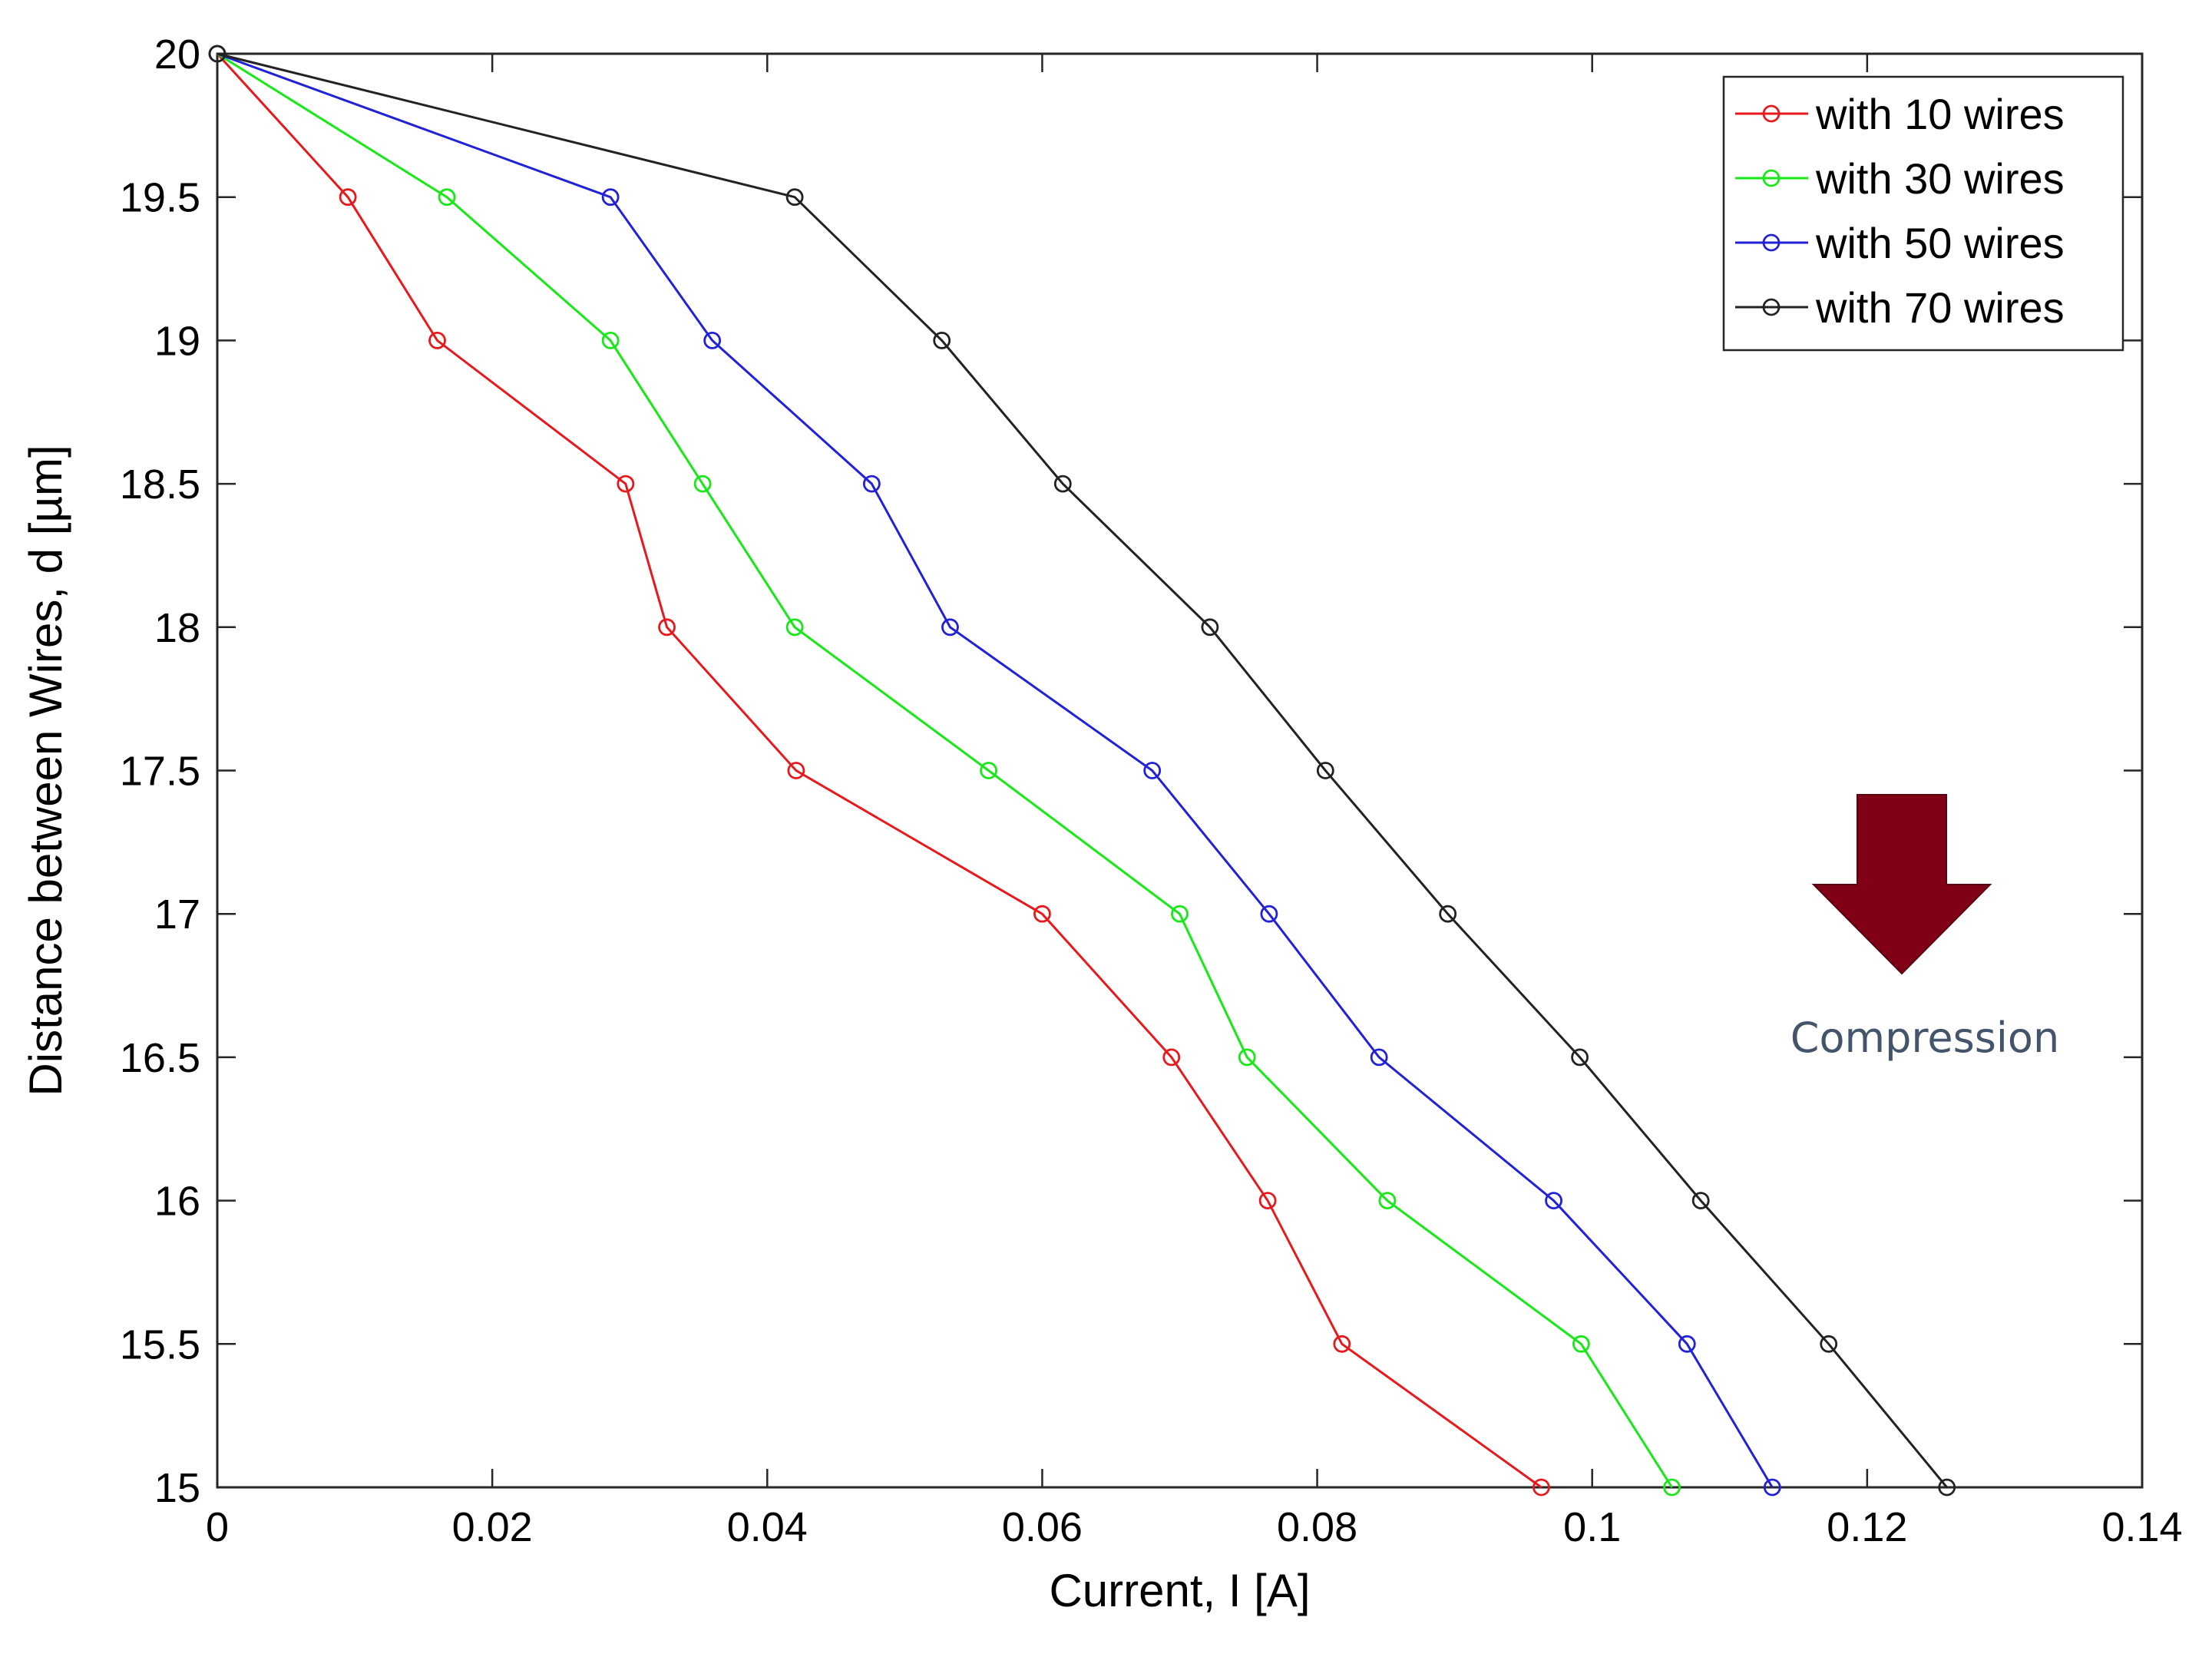 This screenshot has width=2212, height=1667. I want to click on legend-item: with 50 wires, so click(1900, 243).